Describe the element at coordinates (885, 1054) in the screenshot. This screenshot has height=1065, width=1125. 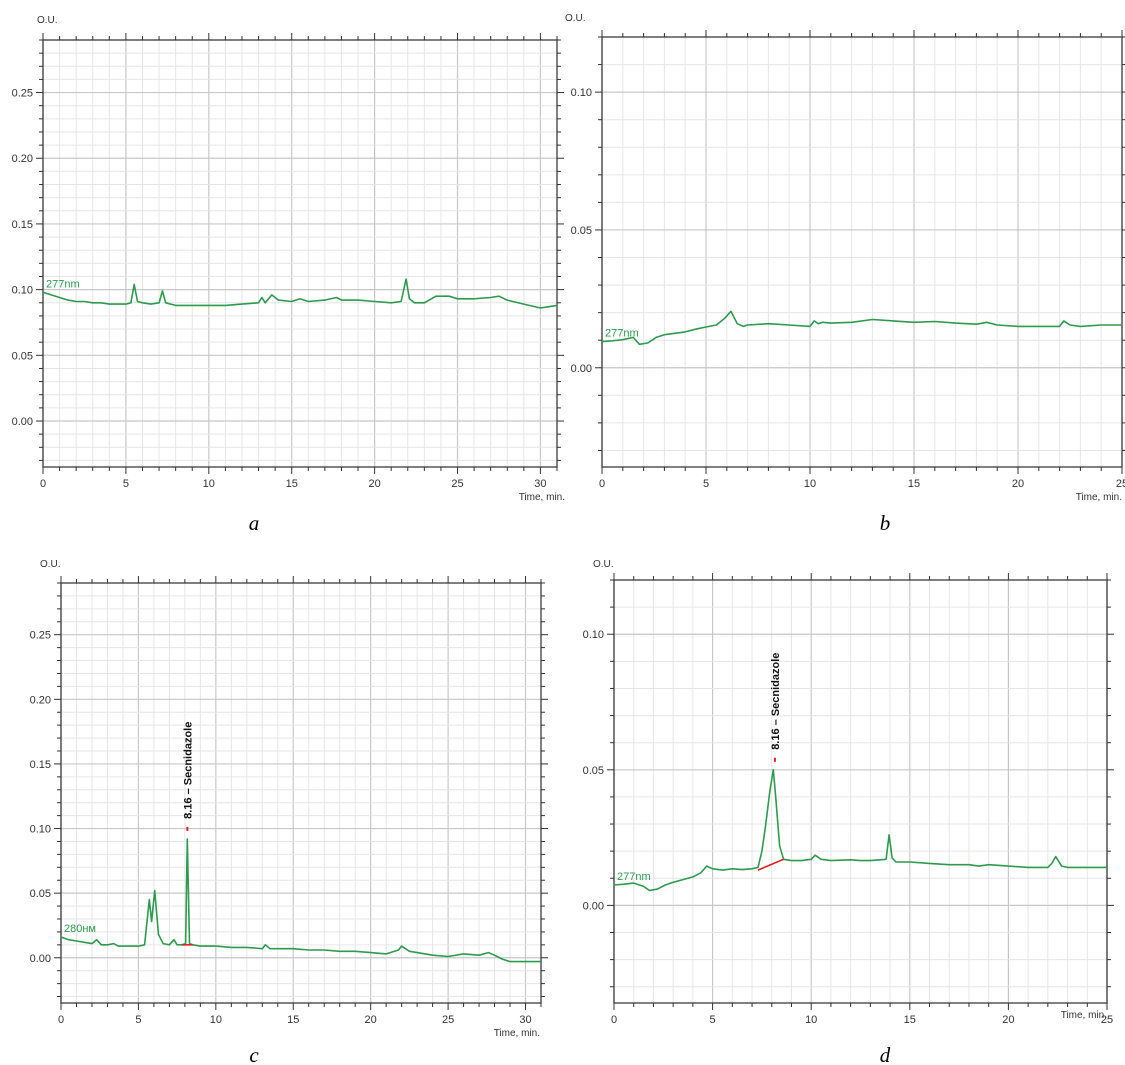
I see `panel-caption: d` at that location.